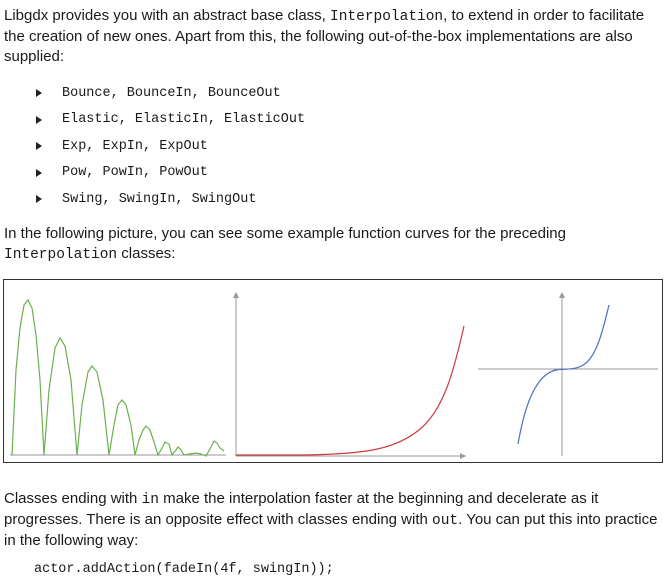 The height and width of the screenshot is (581, 668). Describe the element at coordinates (61, 255) in the screenshot. I see `figure-intro-code: Interpolation` at that location.